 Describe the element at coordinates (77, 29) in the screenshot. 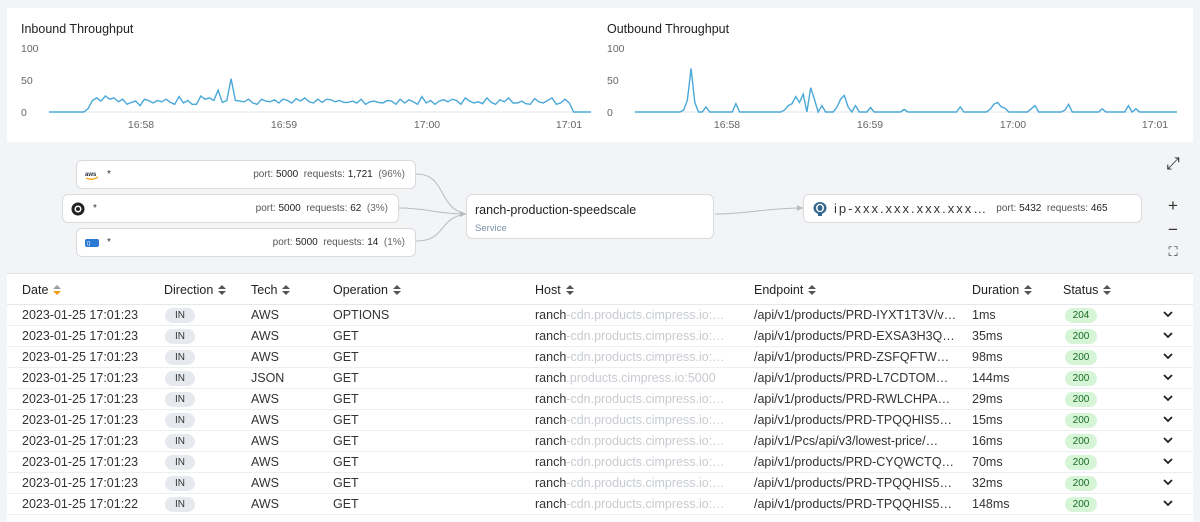

I see `chart-title: Inbound Throughput` at that location.